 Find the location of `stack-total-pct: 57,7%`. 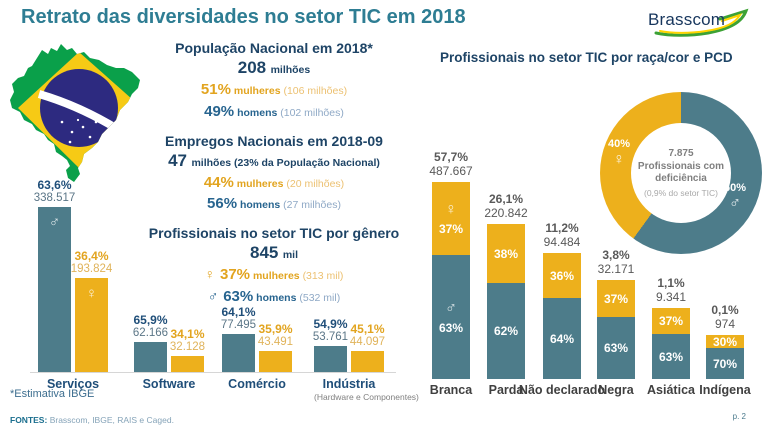

stack-total-pct: 57,7% is located at coordinates (451, 157).